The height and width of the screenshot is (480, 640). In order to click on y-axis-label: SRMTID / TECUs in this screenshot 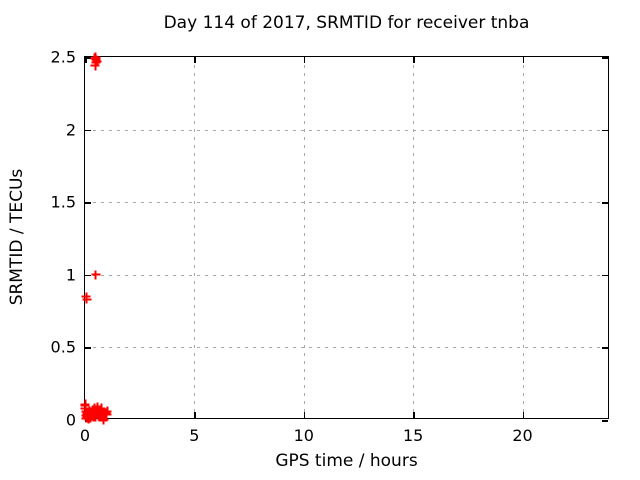, I will do `click(17, 237)`.